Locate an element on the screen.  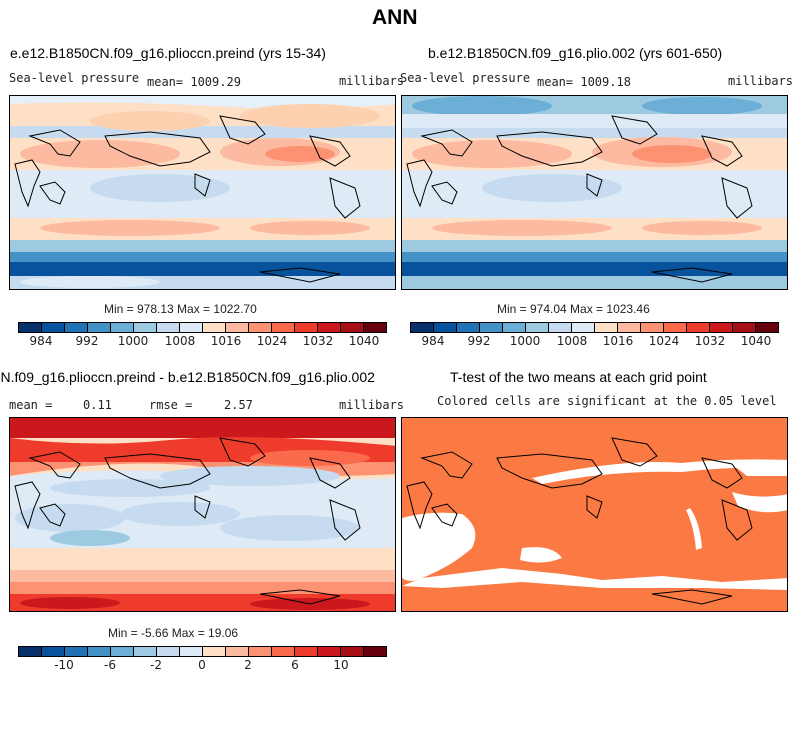
panel2-slp-map-canvas is located at coordinates (594, 192).